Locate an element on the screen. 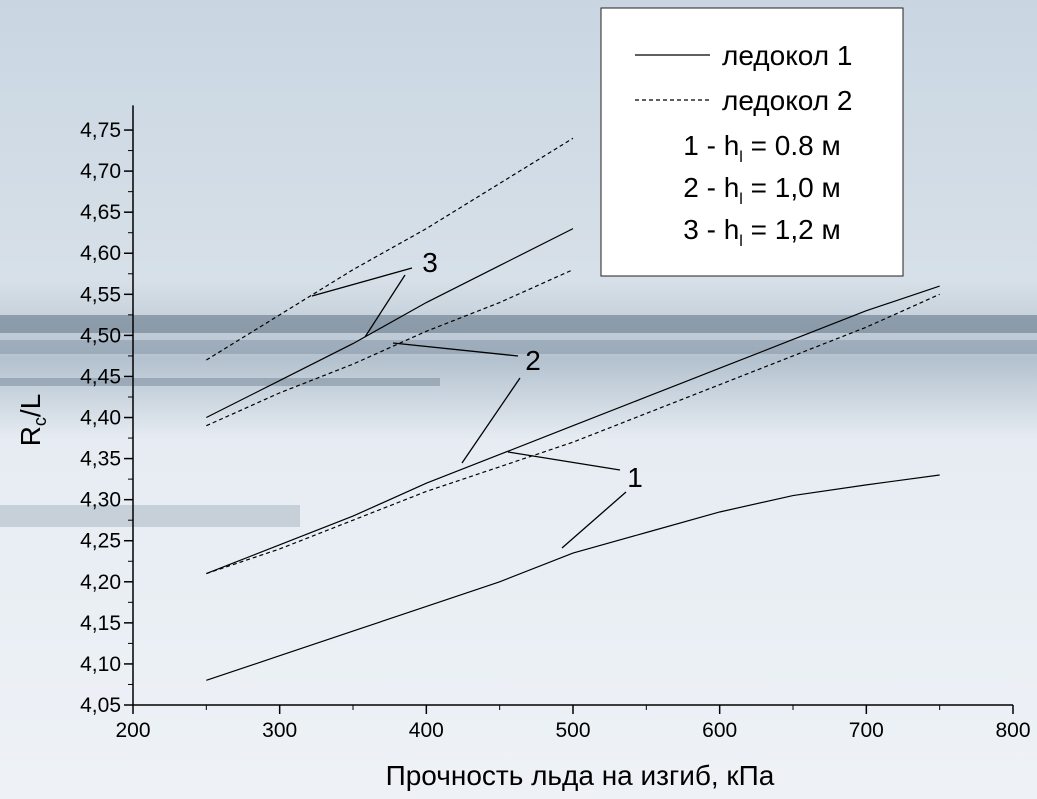  y-label-main: R is located at coordinates (30, 436).